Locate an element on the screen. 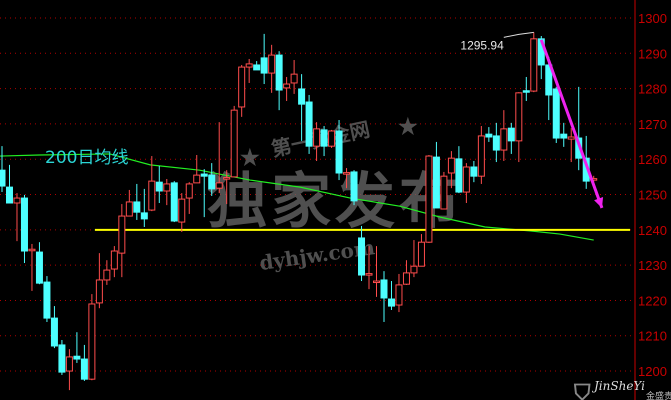 The image size is (671, 400). y-tick-label: 1280 is located at coordinates (652, 89).